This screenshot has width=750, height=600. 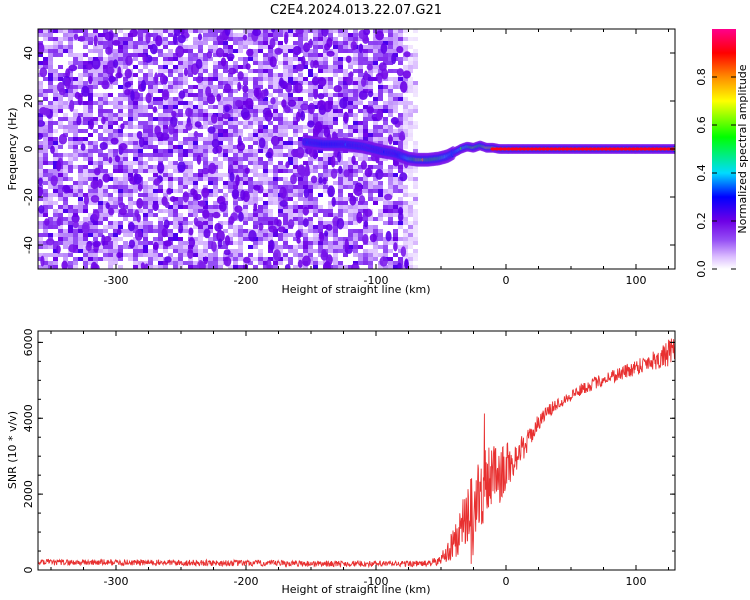 What do you see at coordinates (116, 581) in the screenshot?
I see `snr-xtick-label: -300` at bounding box center [116, 581].